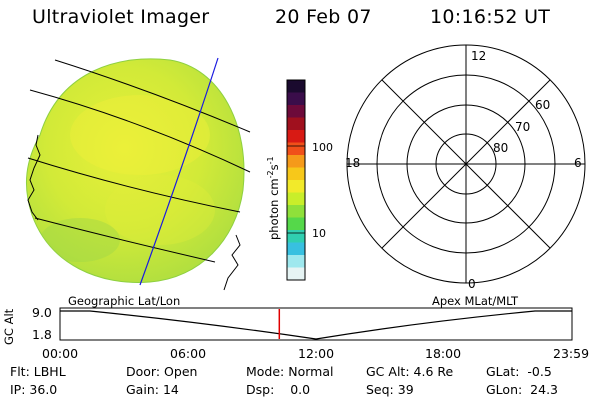  Describe the element at coordinates (162, 371) in the screenshot. I see `door-status: Door: Open` at that location.